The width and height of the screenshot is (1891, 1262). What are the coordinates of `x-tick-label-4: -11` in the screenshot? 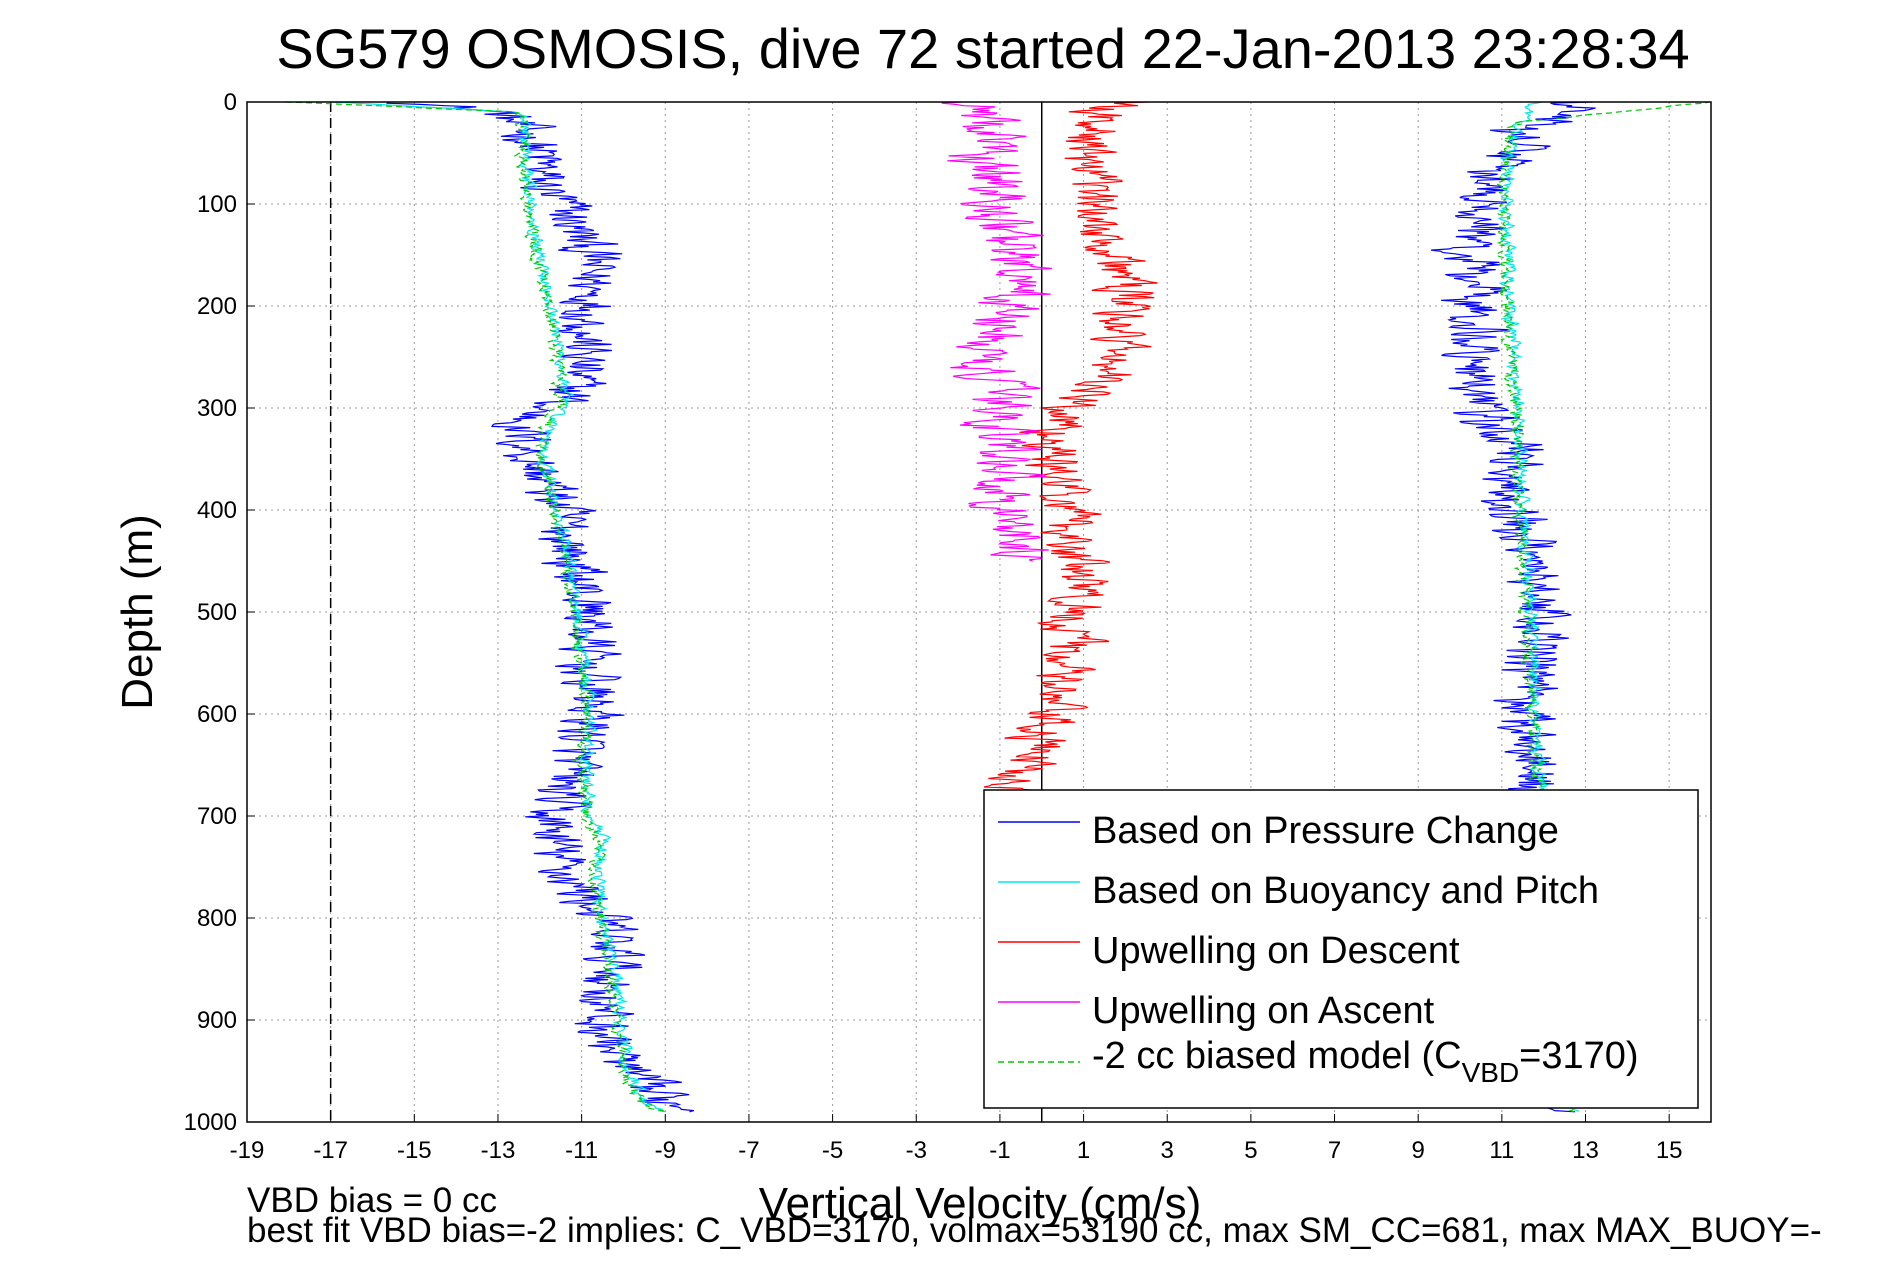 It's located at (581, 1150).